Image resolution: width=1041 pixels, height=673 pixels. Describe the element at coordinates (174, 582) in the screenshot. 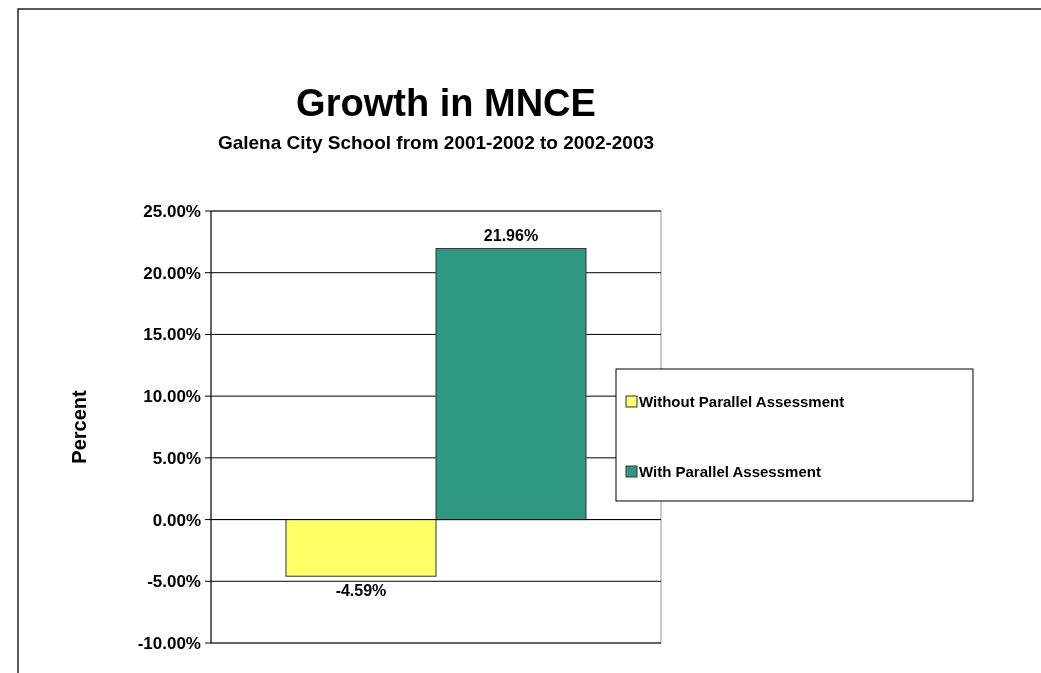

I see `y-tick-label: -5.00%` at that location.